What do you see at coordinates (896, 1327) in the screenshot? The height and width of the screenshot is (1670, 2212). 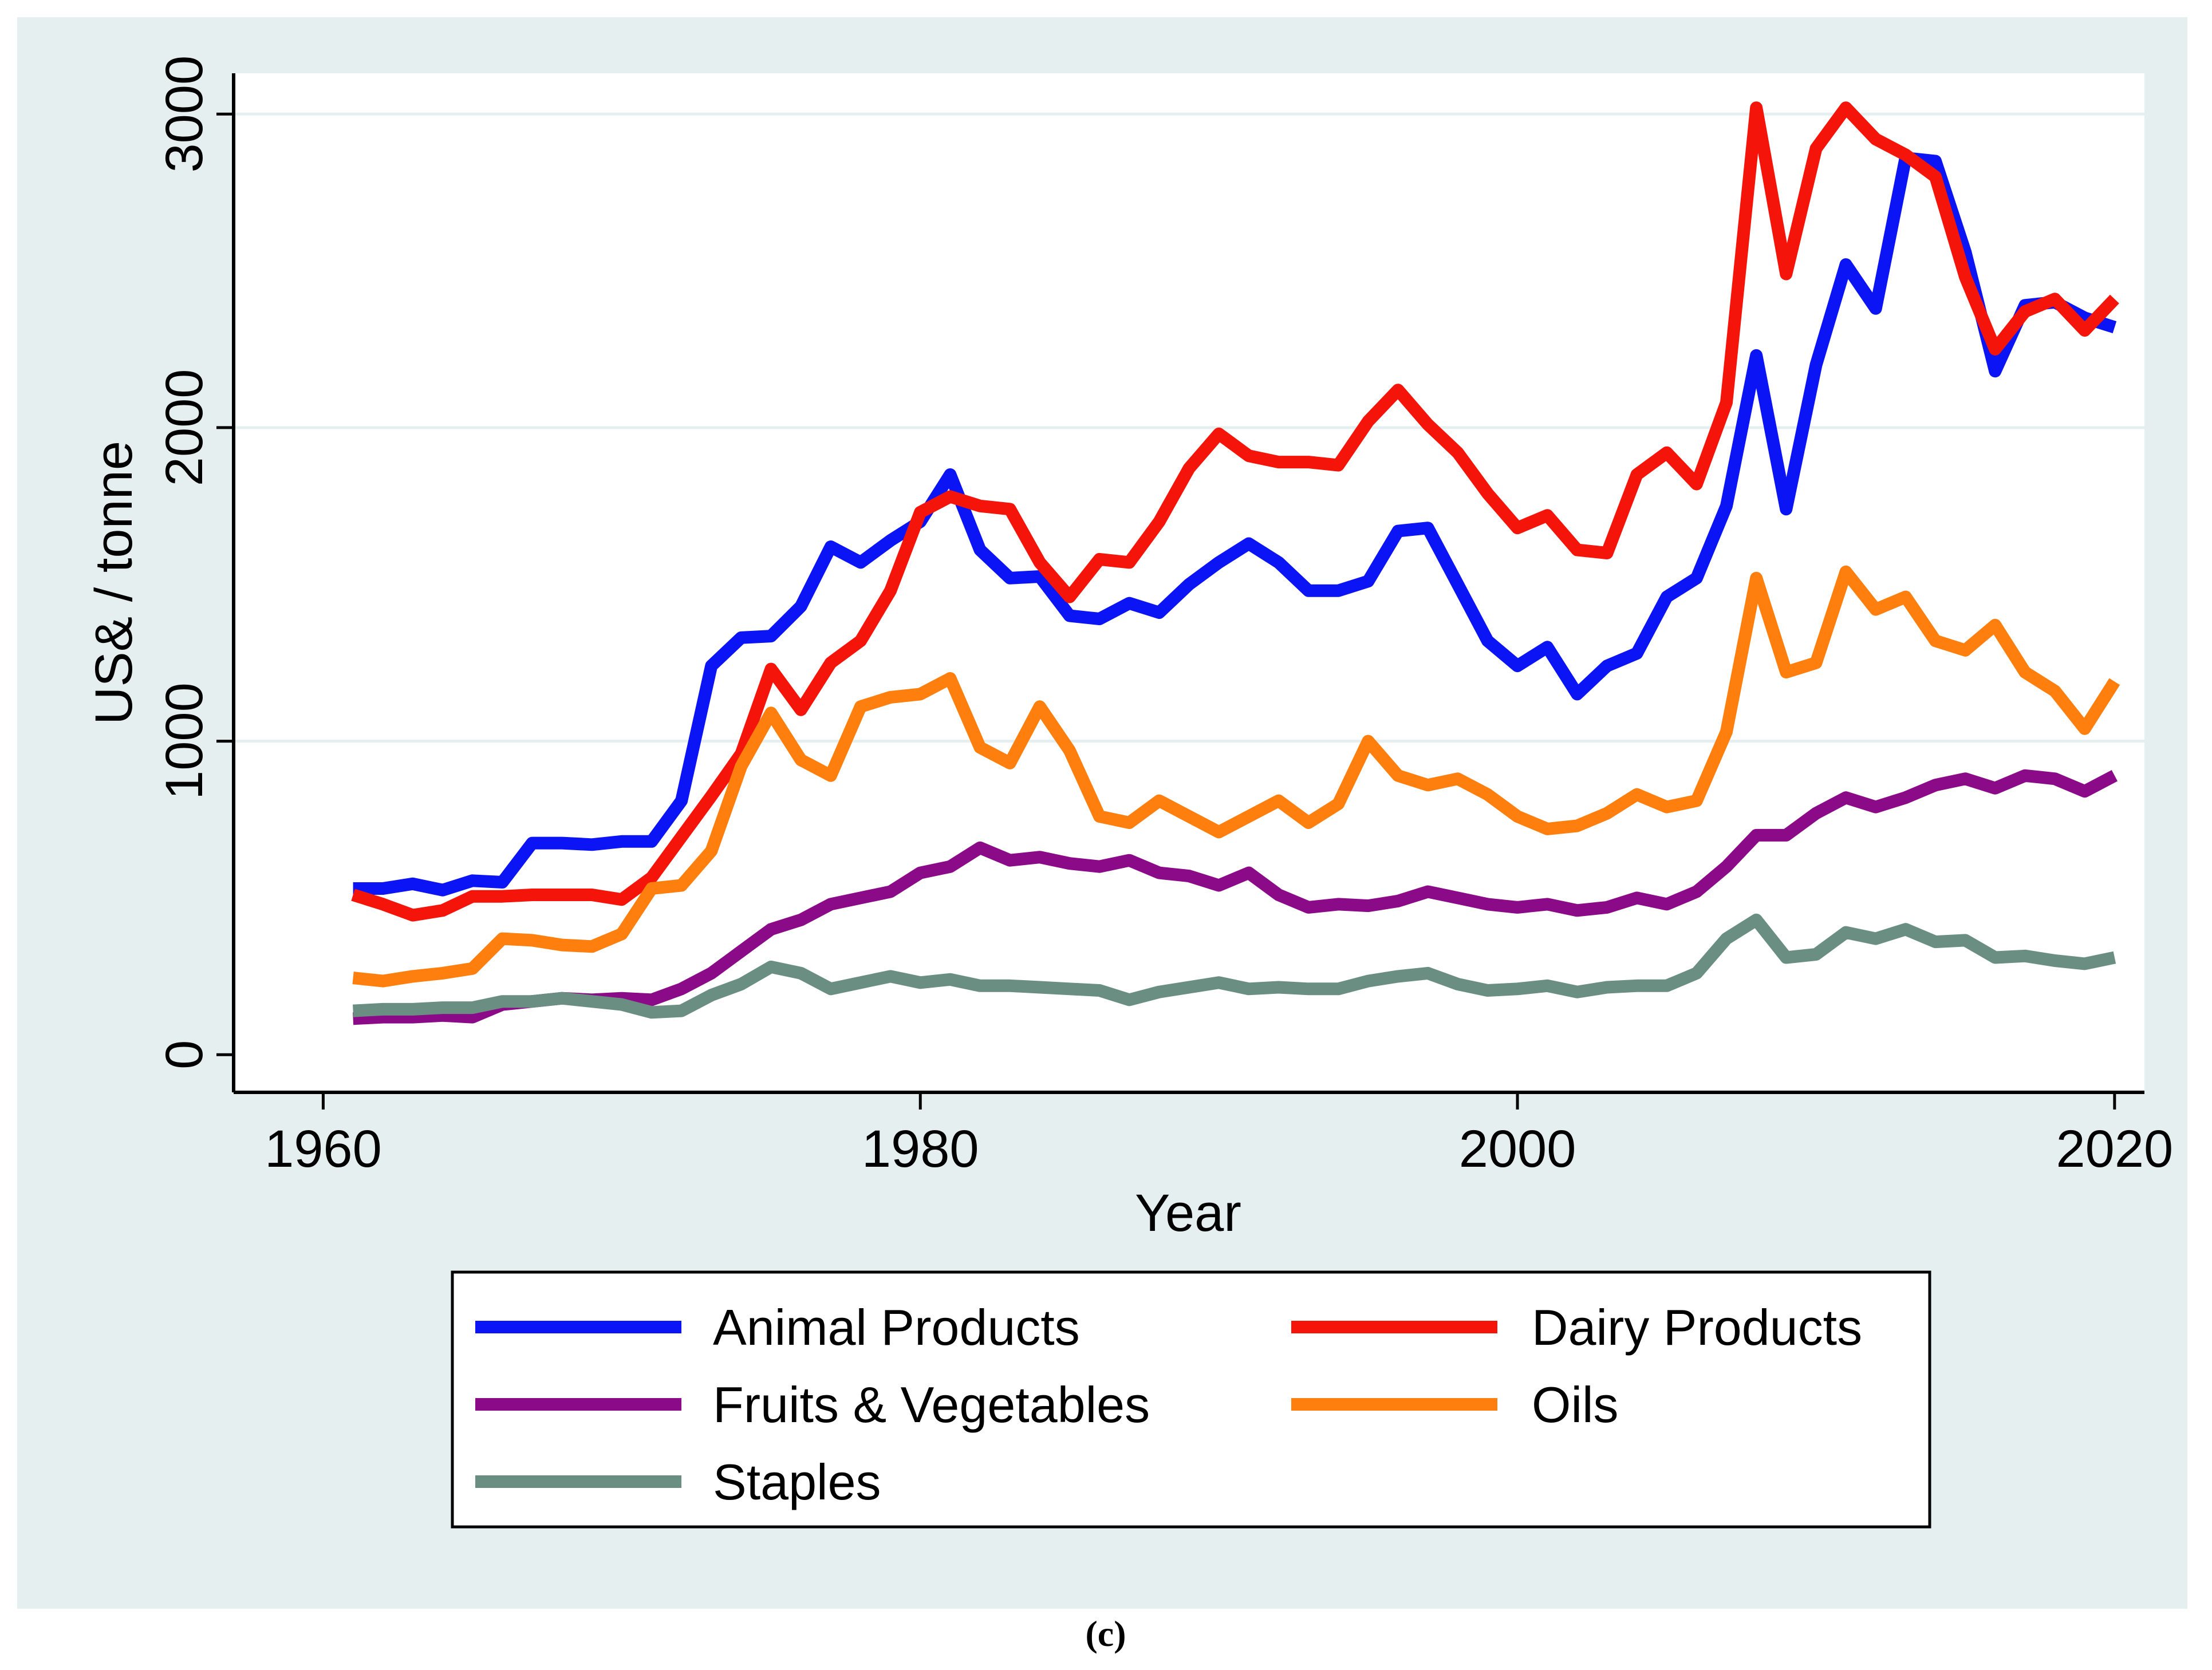 I see `legend-label-animal-products: Animal Products` at bounding box center [896, 1327].